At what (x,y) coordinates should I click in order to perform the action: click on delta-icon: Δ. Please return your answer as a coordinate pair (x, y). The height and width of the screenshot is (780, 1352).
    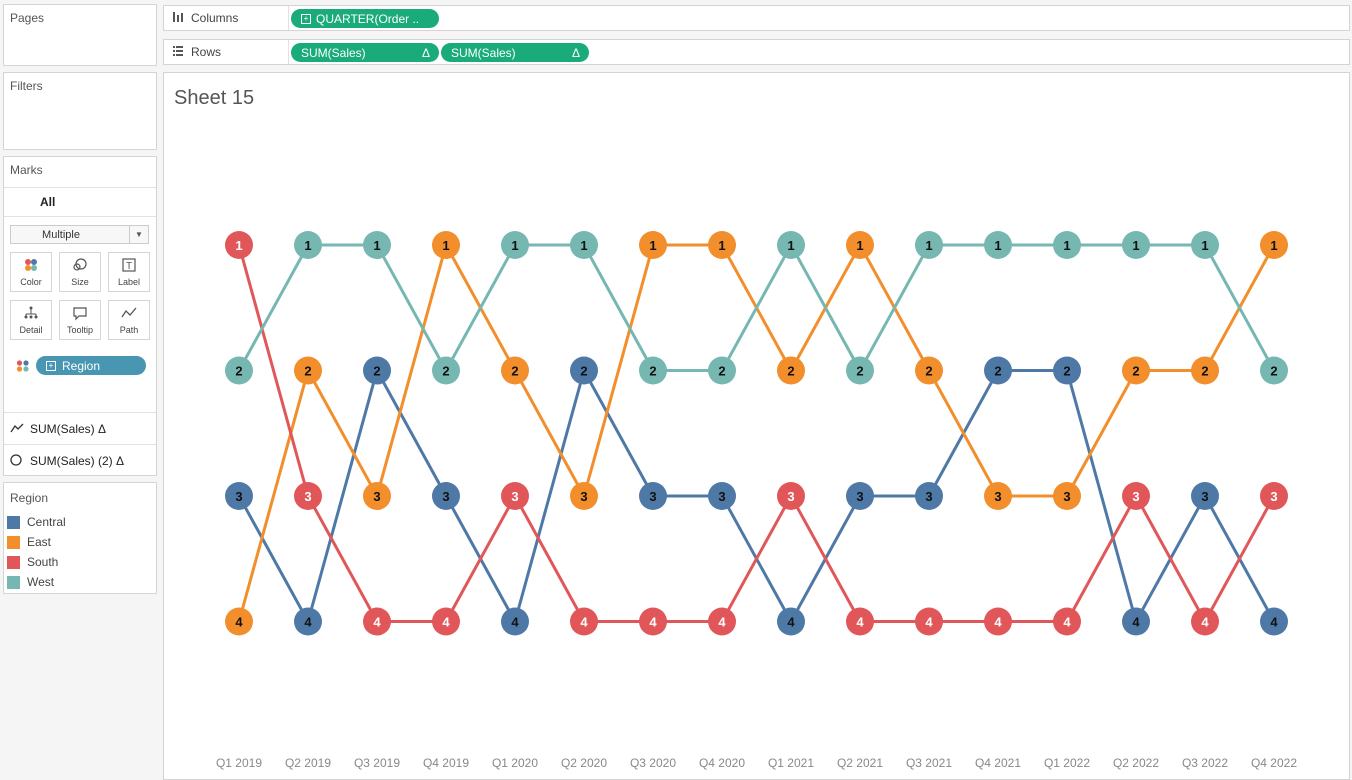
    Looking at the image, I should click on (425, 52).